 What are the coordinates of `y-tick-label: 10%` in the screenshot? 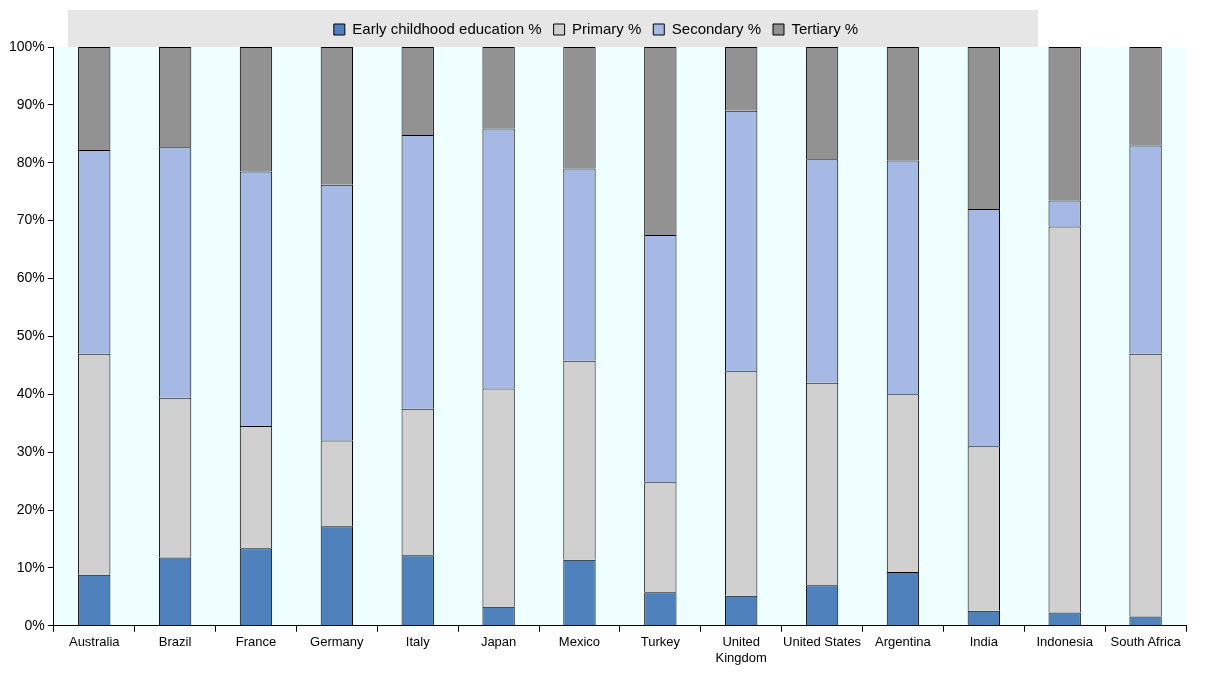 It's located at (30, 566).